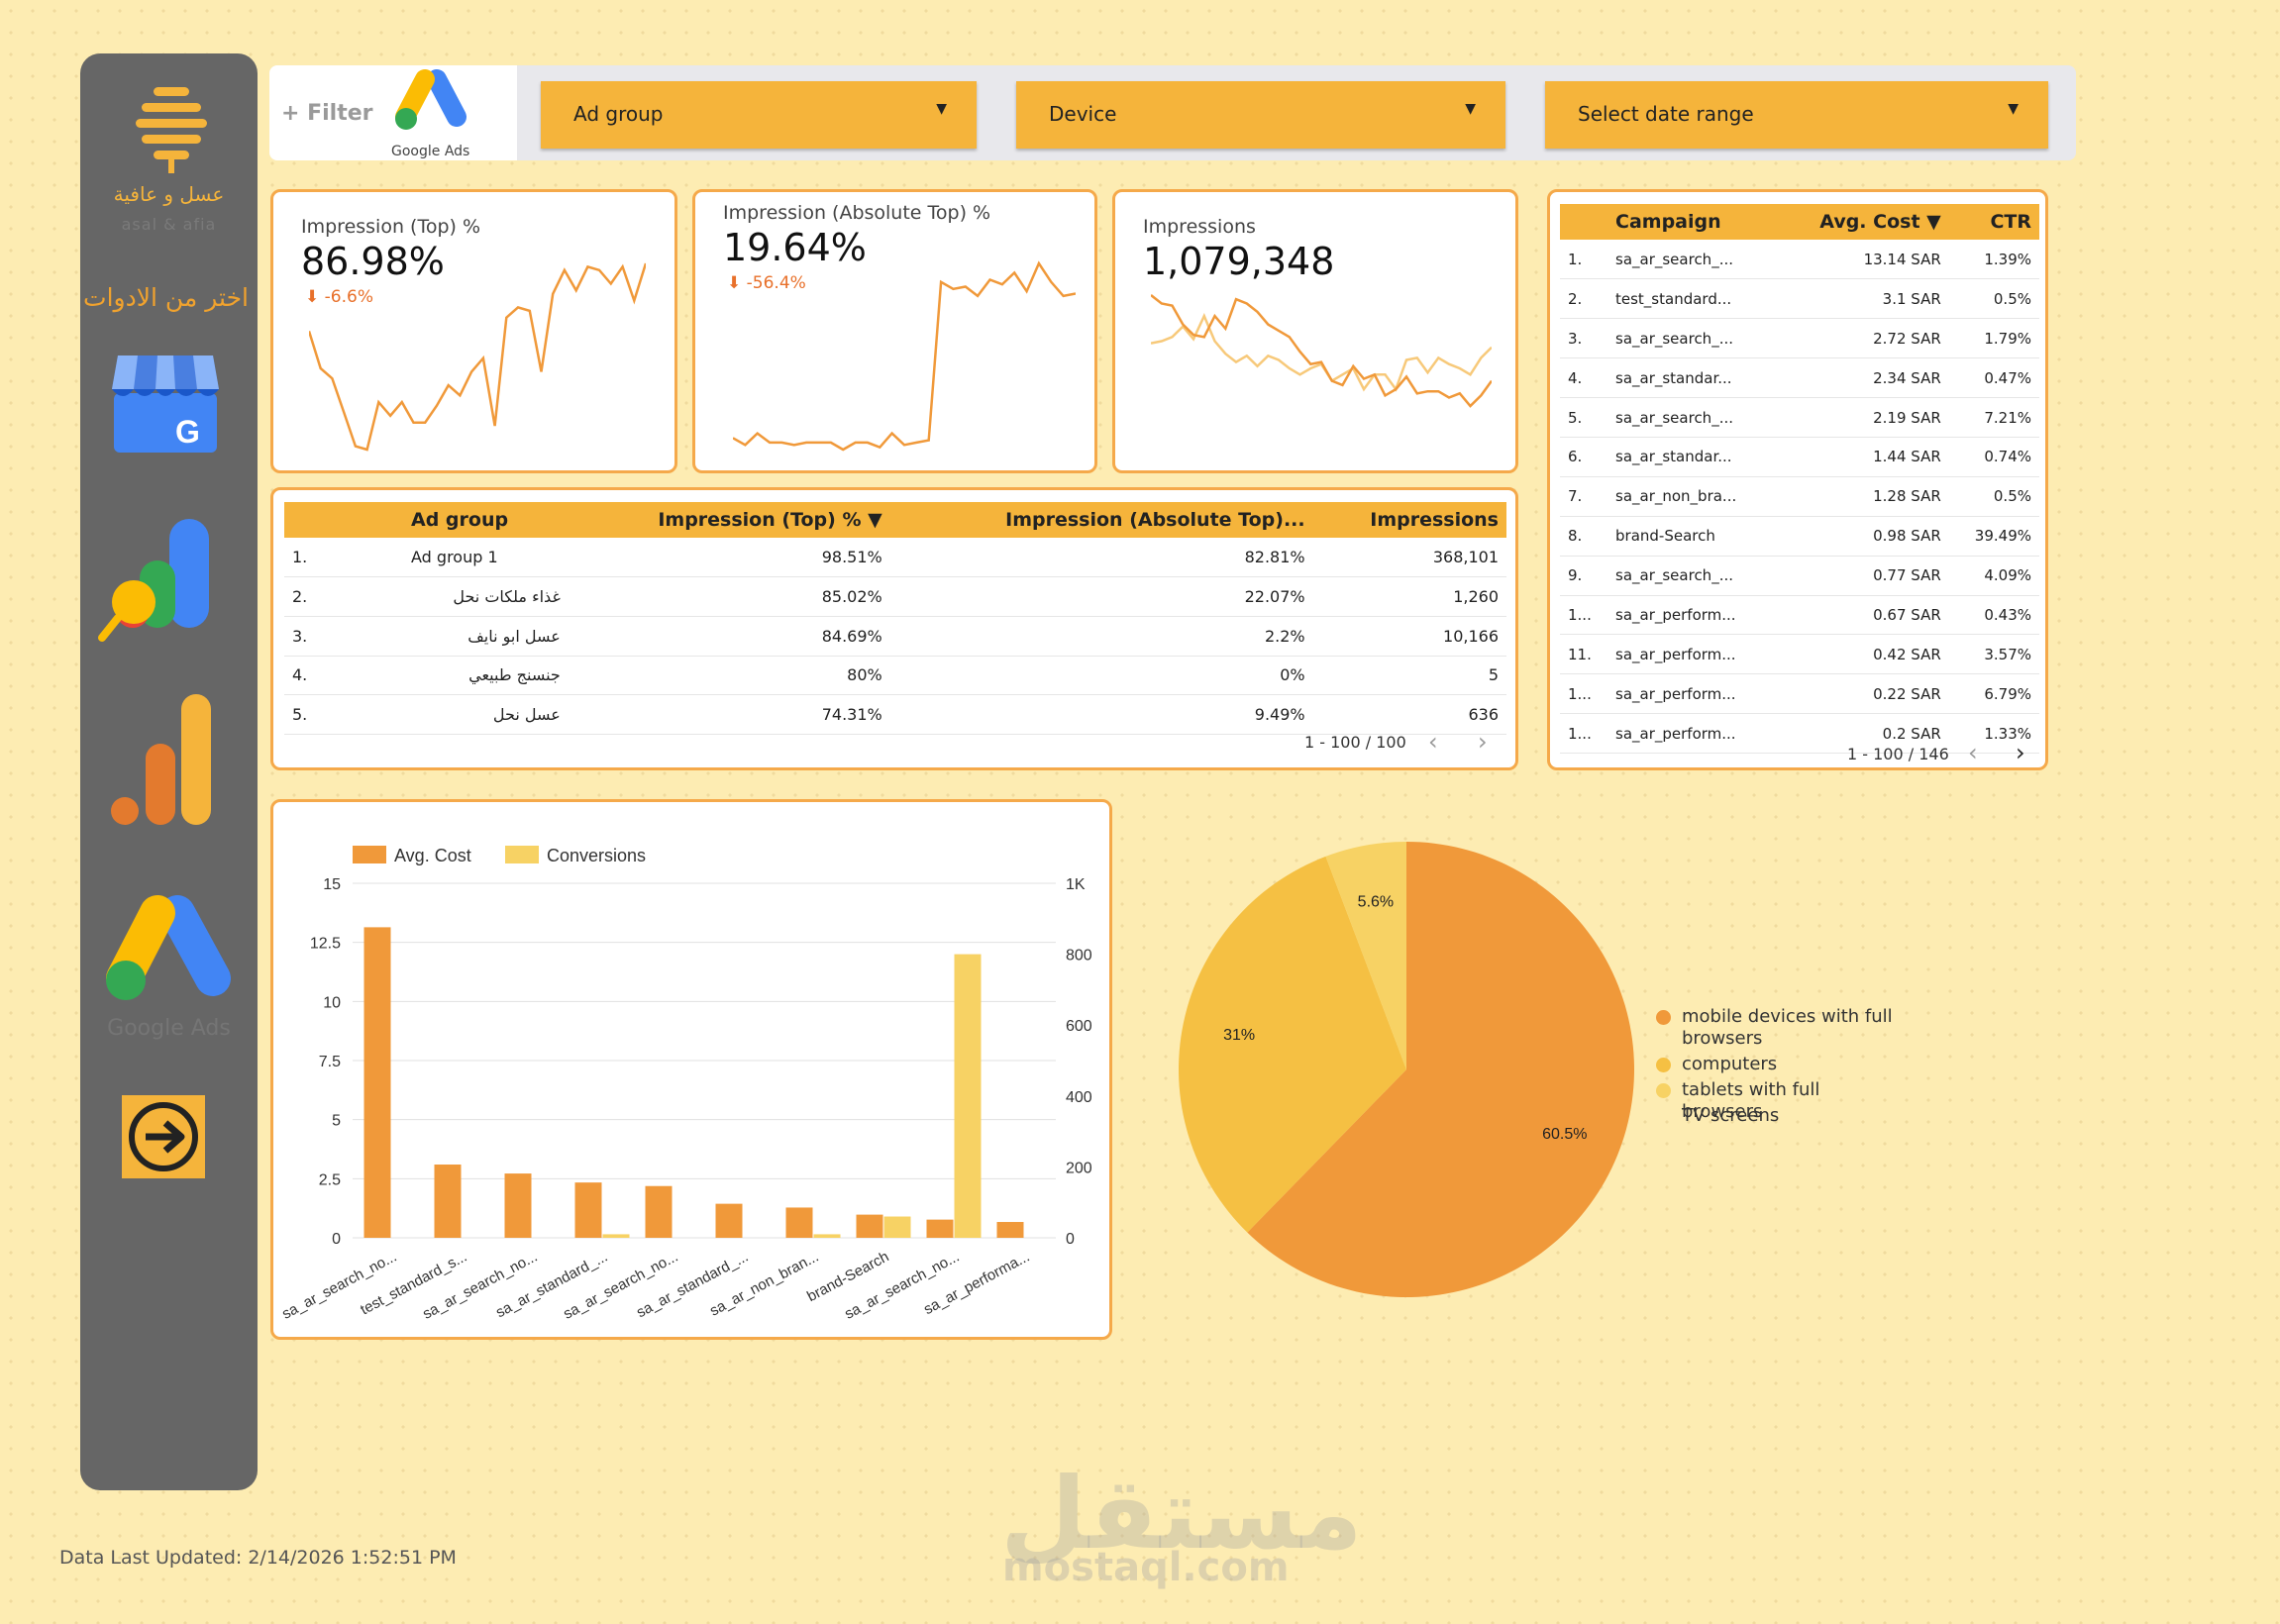 Image resolution: width=2280 pixels, height=1624 pixels. Describe the element at coordinates (1863, 260) in the screenshot. I see `cell-cost: 13.14 SAR` at that location.